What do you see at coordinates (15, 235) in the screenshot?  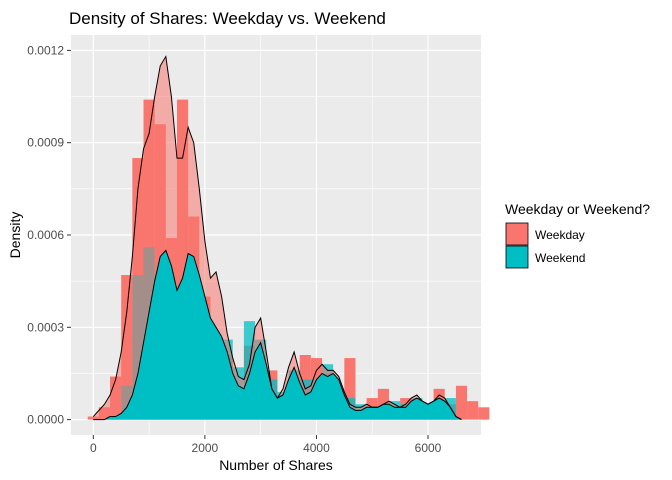 I see `y-axis-title: Density` at bounding box center [15, 235].